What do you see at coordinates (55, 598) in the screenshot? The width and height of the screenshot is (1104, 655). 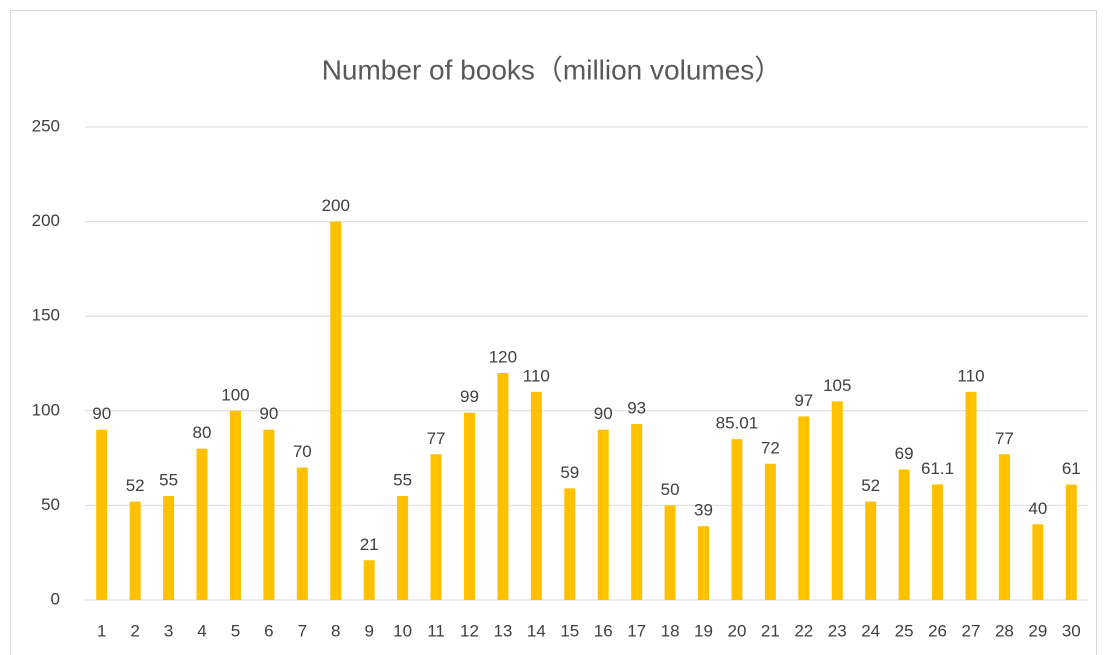 I see `y-tick-label: 0` at bounding box center [55, 598].